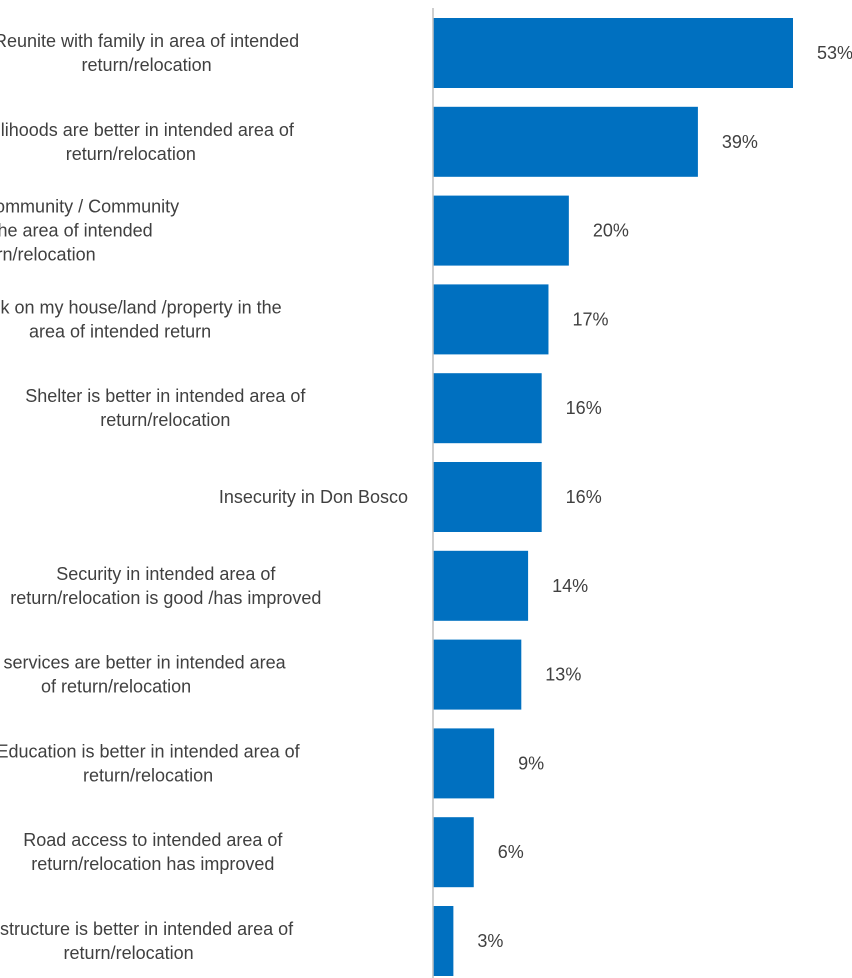 The height and width of the screenshot is (978, 852). I want to click on category-label-line: area of intended return, so click(120, 331).